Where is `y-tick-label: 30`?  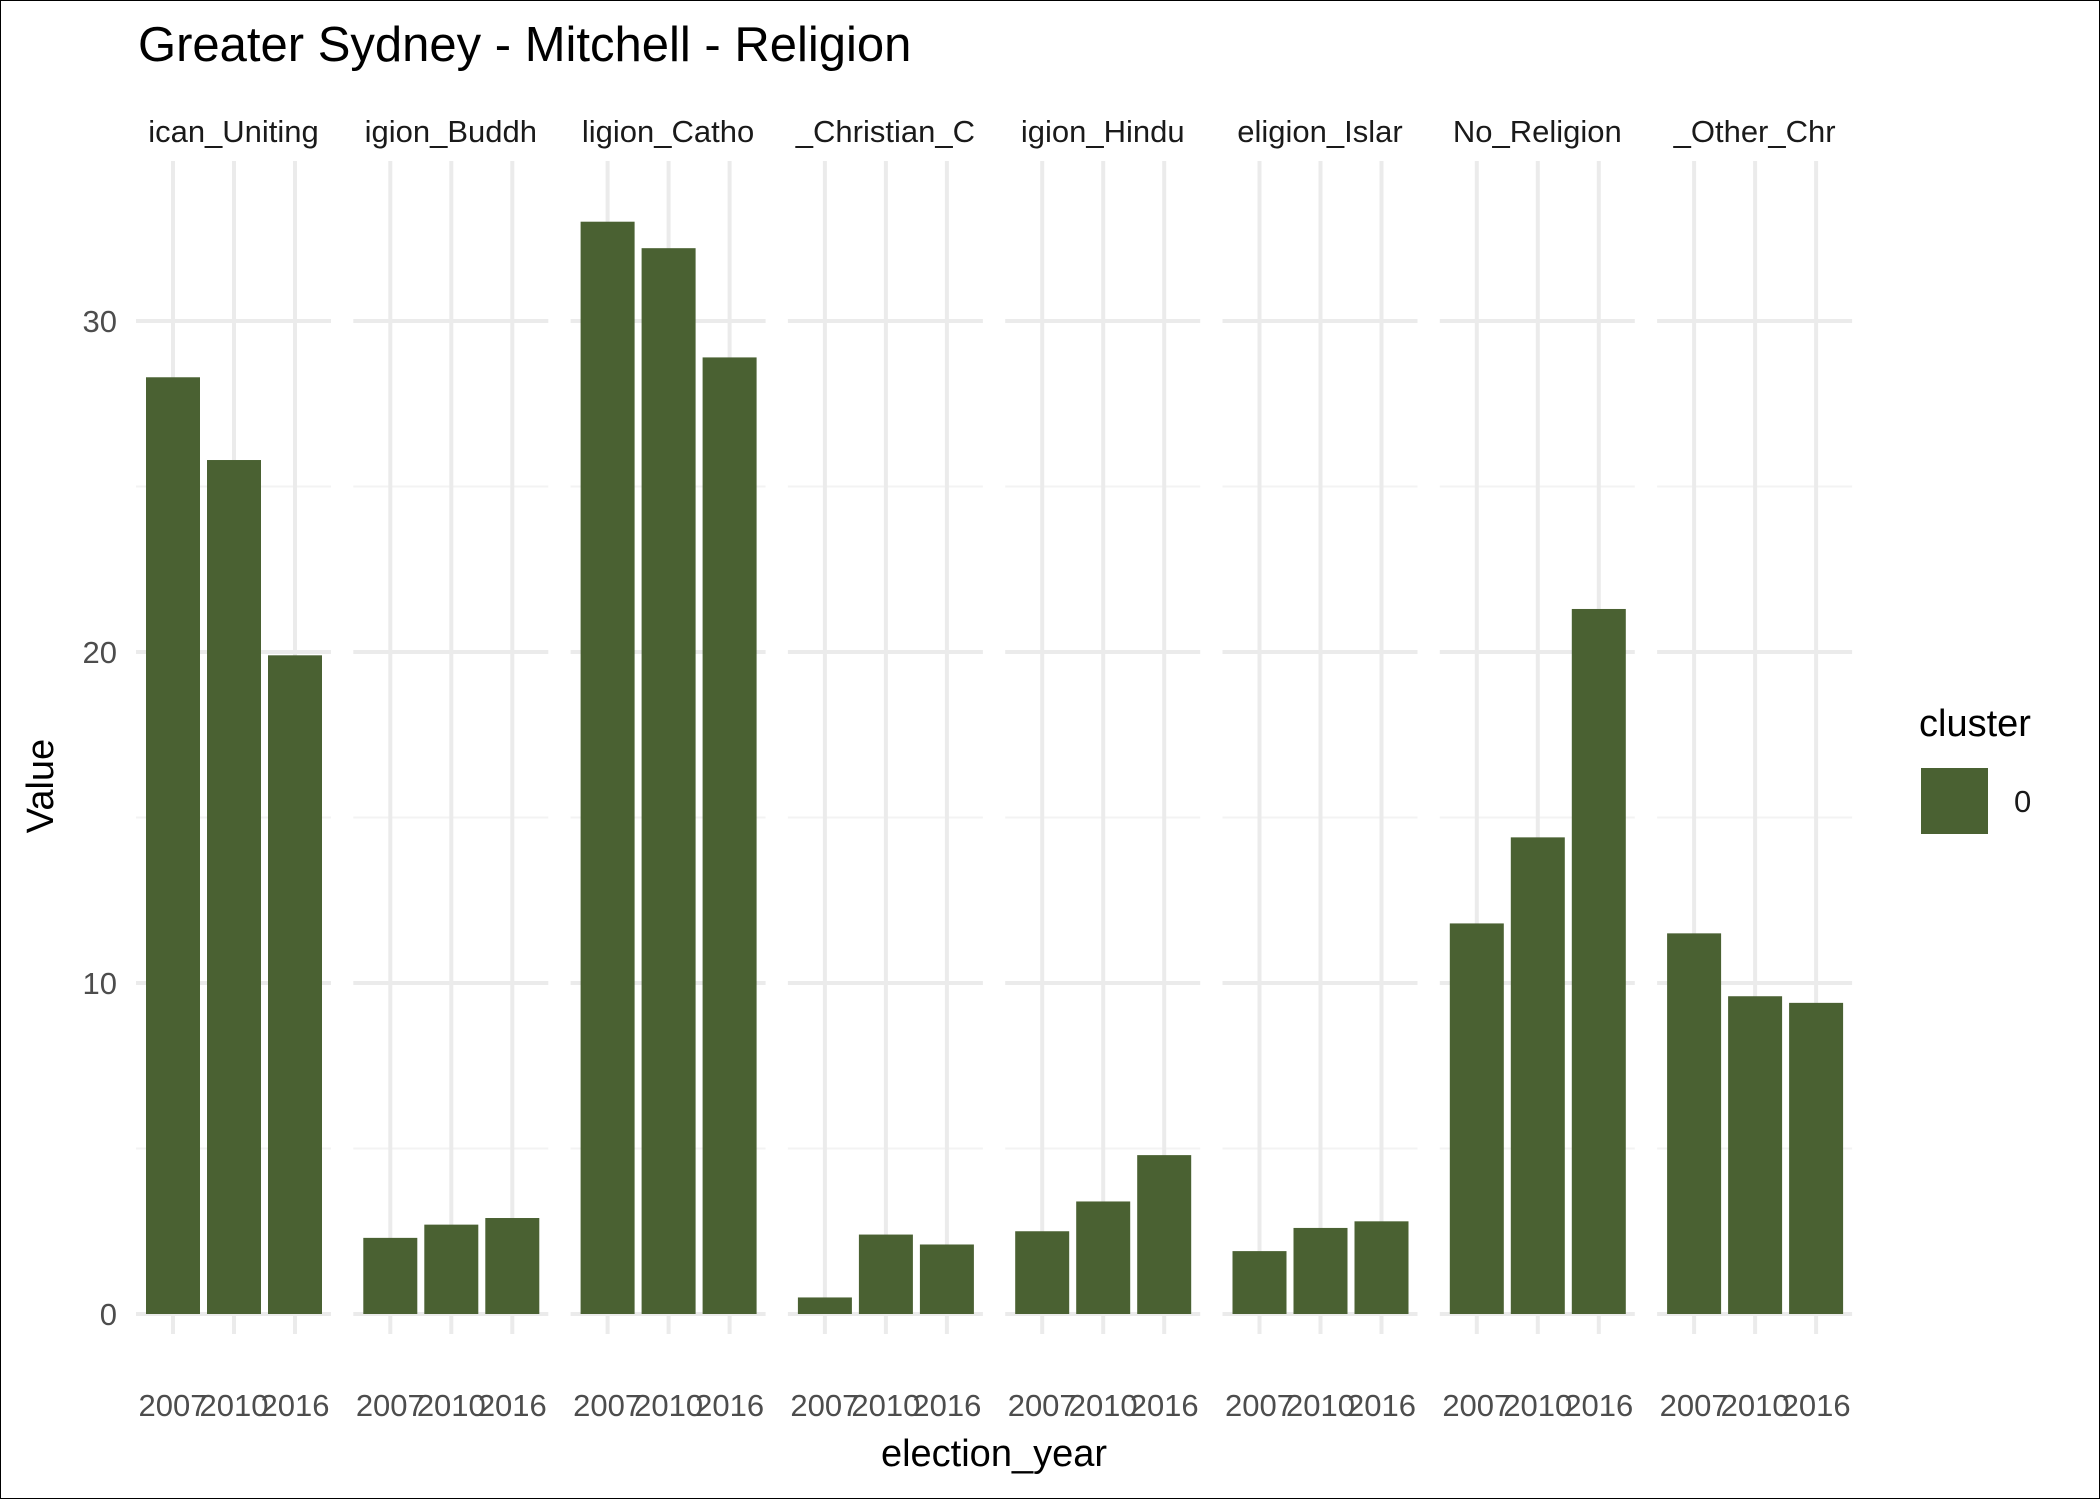
y-tick-label: 30 is located at coordinates (100, 321).